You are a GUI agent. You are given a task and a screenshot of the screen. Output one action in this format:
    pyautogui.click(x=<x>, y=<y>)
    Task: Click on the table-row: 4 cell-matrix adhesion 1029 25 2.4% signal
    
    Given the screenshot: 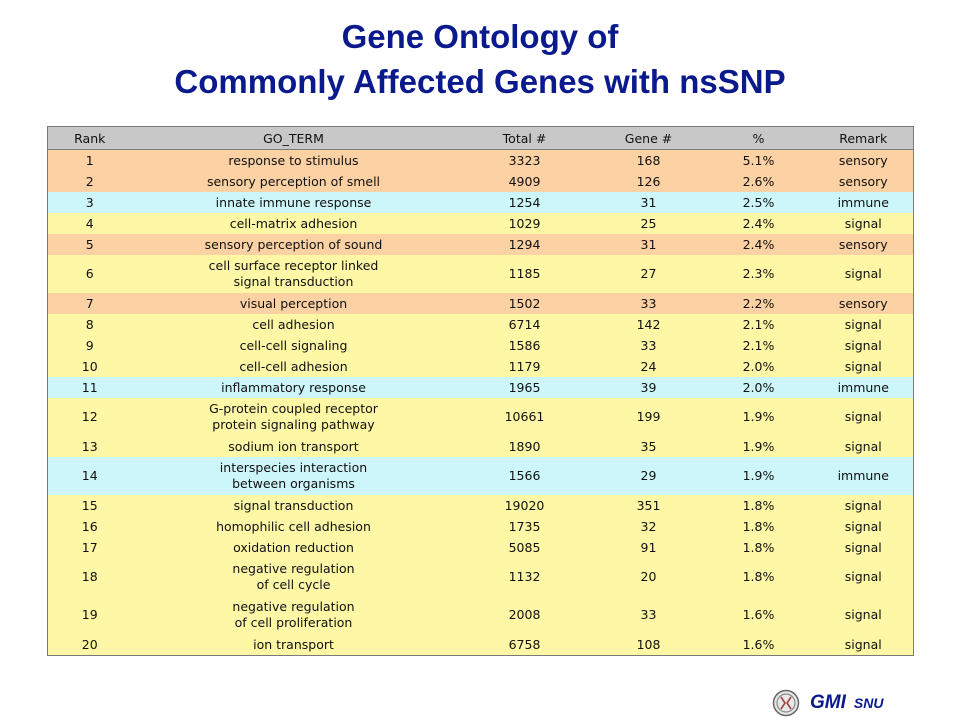 What is the action you would take?
    pyautogui.click(x=480, y=223)
    